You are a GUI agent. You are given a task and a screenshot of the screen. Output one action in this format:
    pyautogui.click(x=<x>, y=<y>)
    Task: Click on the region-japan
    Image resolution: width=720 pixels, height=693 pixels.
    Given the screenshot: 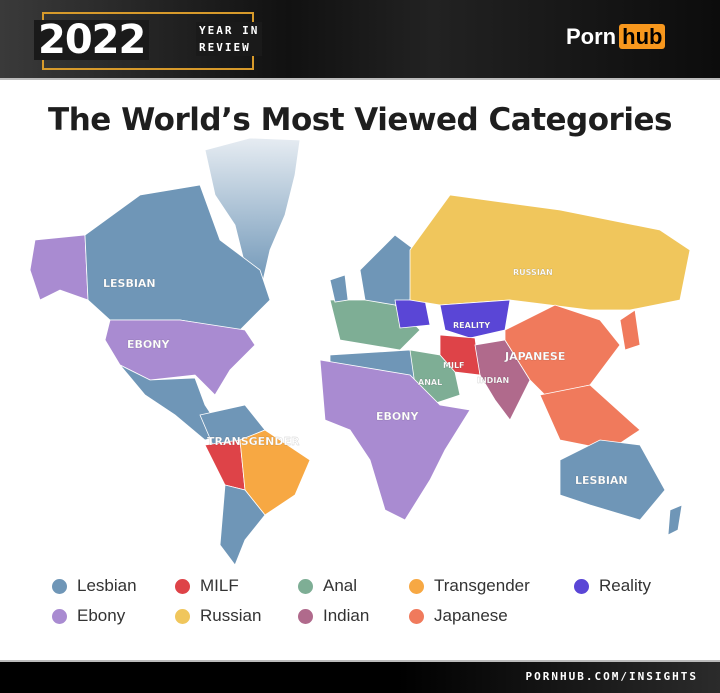 What is the action you would take?
    pyautogui.click(x=630, y=330)
    